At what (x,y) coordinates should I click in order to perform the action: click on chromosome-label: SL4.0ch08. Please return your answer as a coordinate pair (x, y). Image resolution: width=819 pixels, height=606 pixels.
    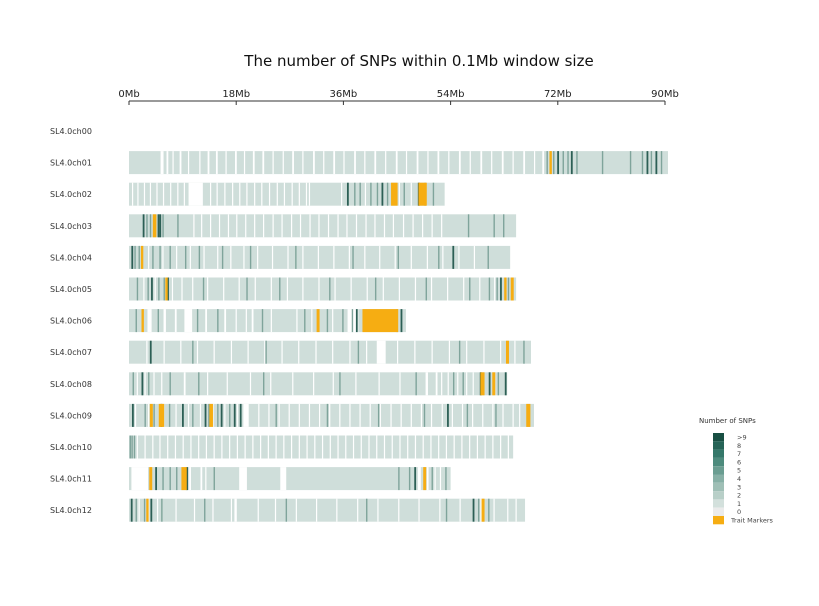
    Looking at the image, I should click on (71, 384).